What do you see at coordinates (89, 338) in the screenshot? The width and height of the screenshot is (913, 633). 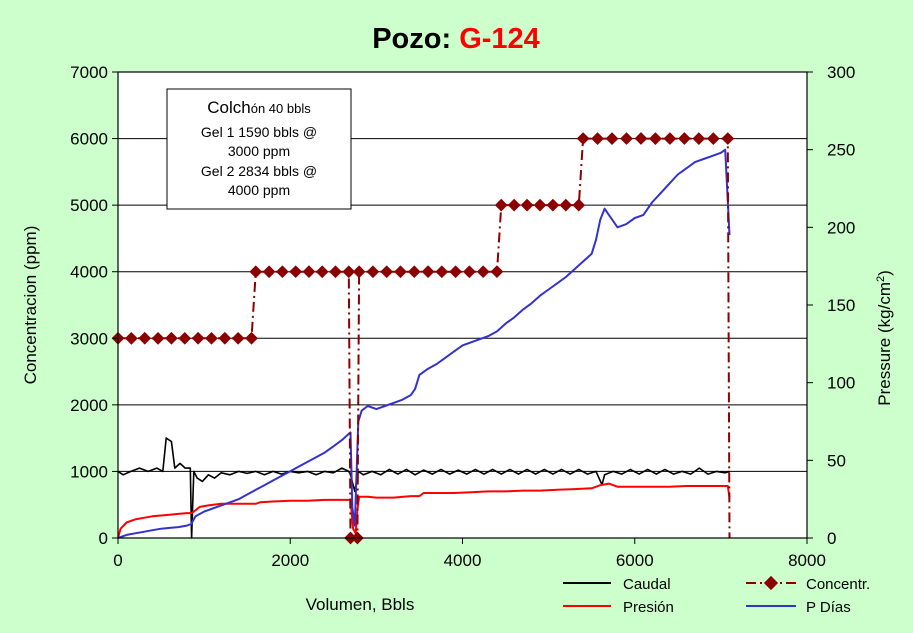 I see `y-left-tick-label: 3000` at bounding box center [89, 338].